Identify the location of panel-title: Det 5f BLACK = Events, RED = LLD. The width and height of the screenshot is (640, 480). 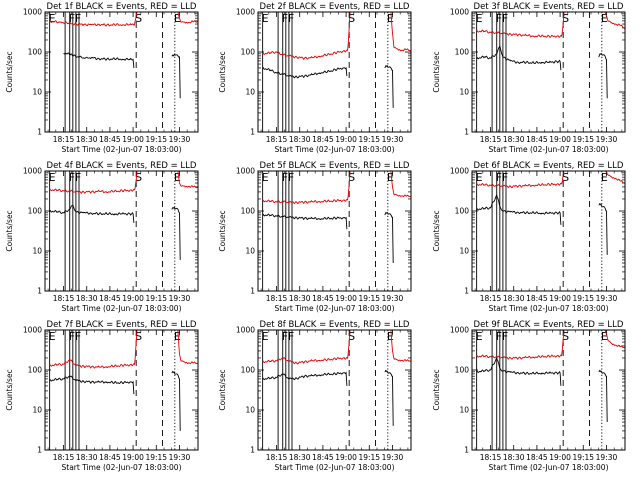
(335, 166).